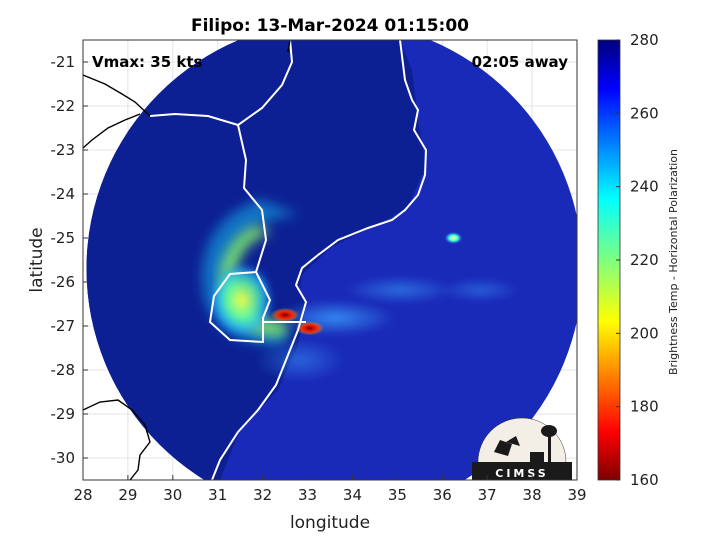  What do you see at coordinates (300, 360) in the screenshot?
I see `southern-band` at bounding box center [300, 360].